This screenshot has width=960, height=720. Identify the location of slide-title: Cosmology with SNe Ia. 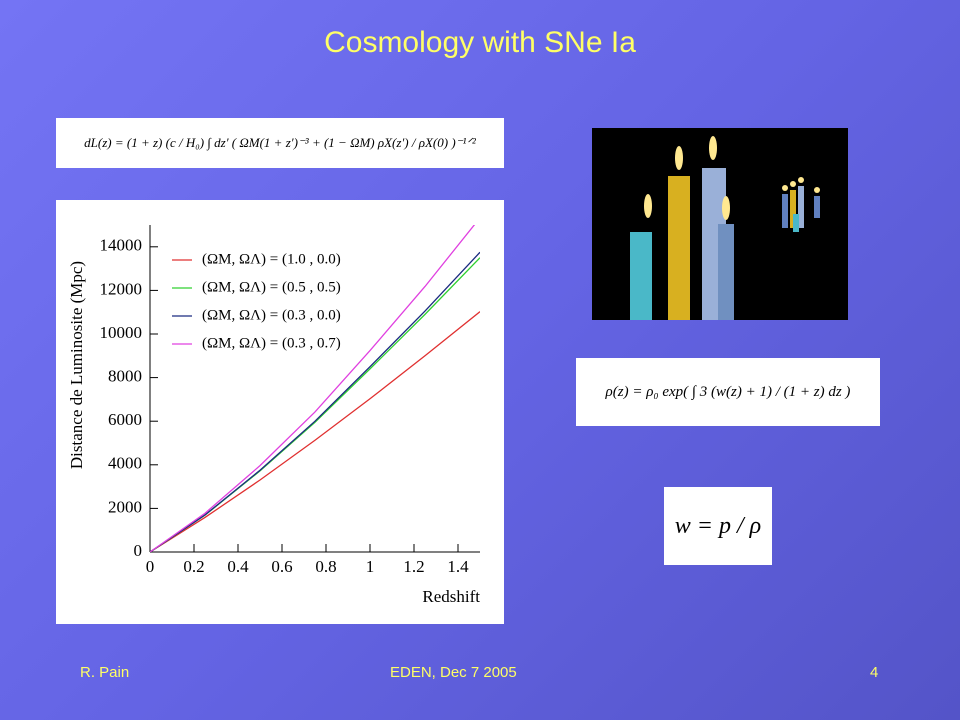
(480, 42).